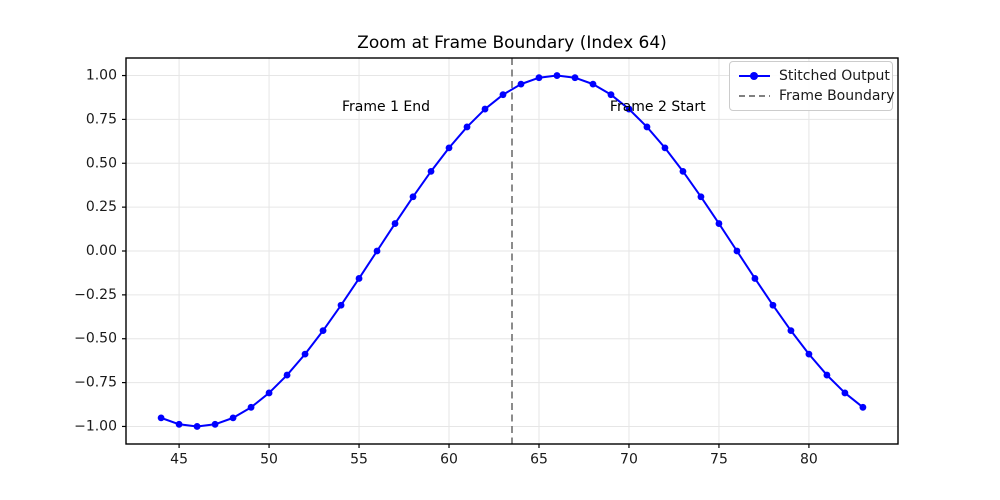 The width and height of the screenshot is (1000, 500). I want to click on legend-entry-stitched-output: Stitched Output, so click(814, 76).